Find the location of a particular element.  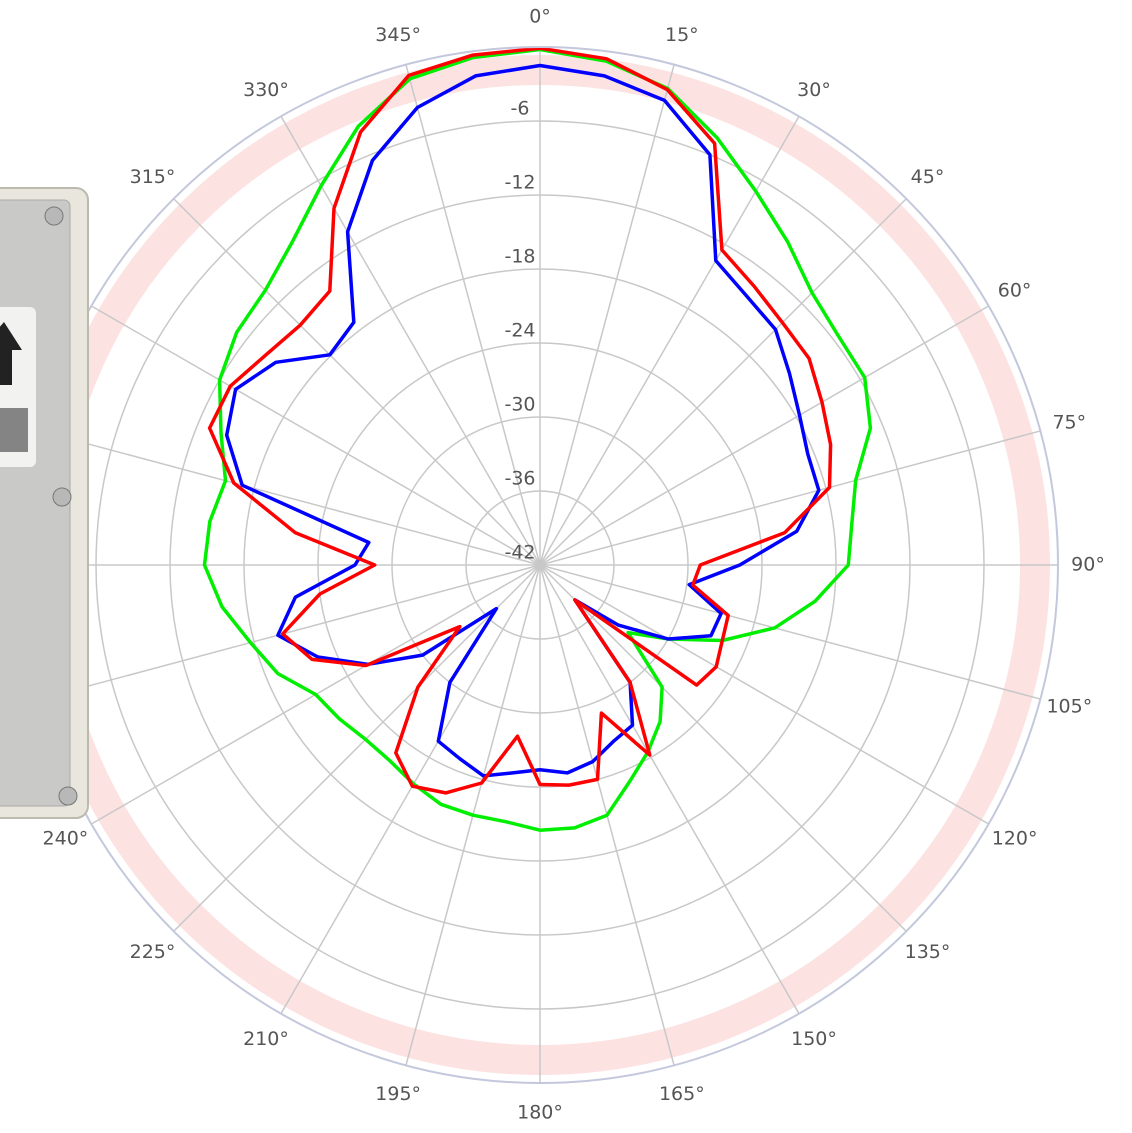

angle-tick-label: 150° is located at coordinates (814, 1039).